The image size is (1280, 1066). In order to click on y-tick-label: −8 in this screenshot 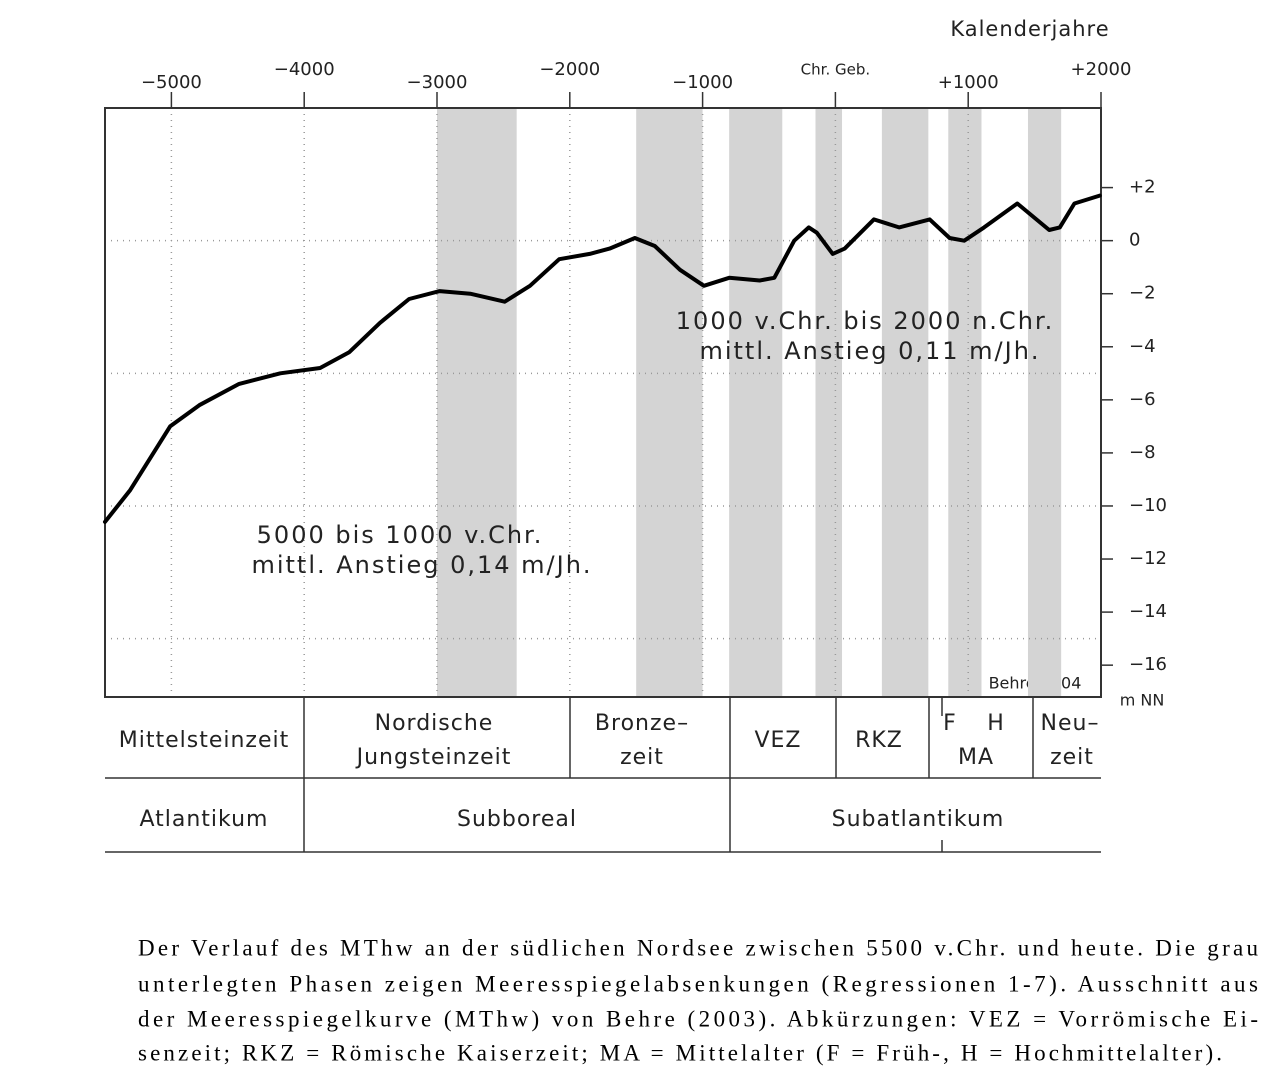, I will do `click(1142, 452)`.